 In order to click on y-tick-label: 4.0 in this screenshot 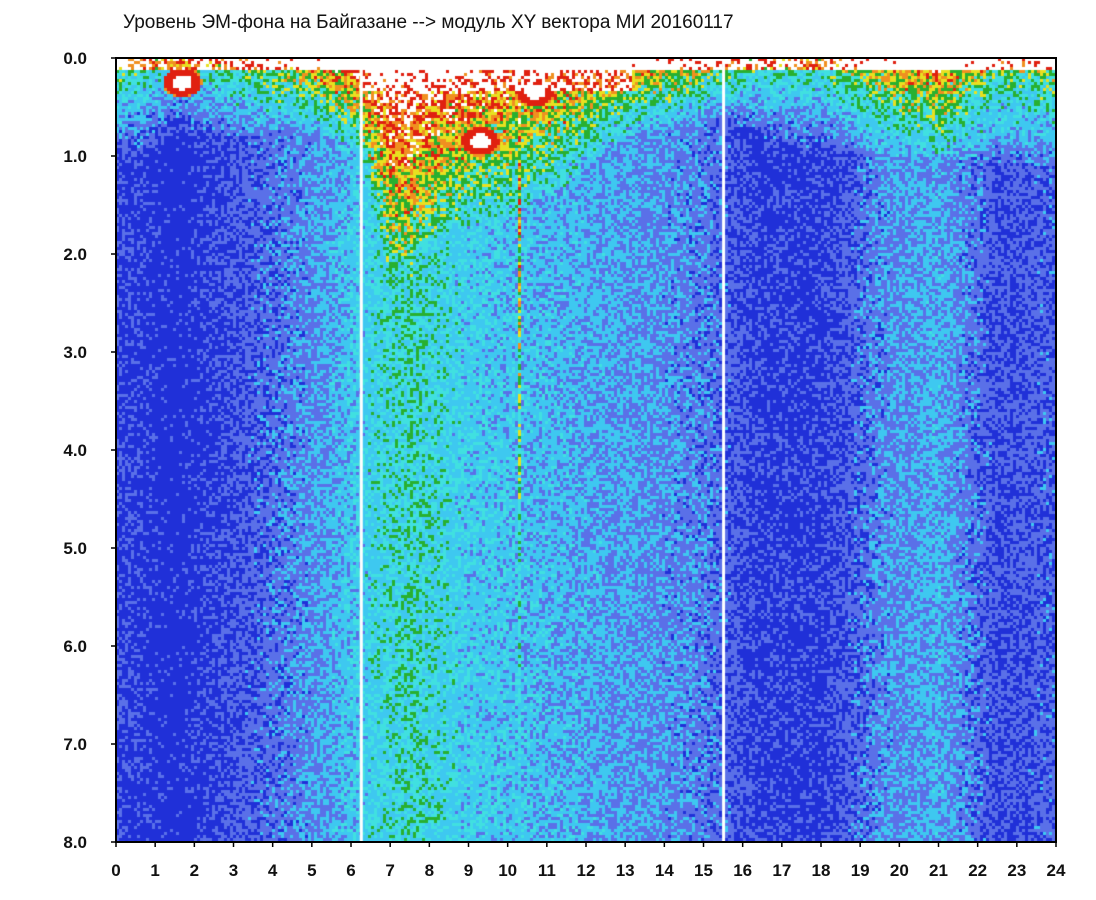, I will do `click(75, 450)`.